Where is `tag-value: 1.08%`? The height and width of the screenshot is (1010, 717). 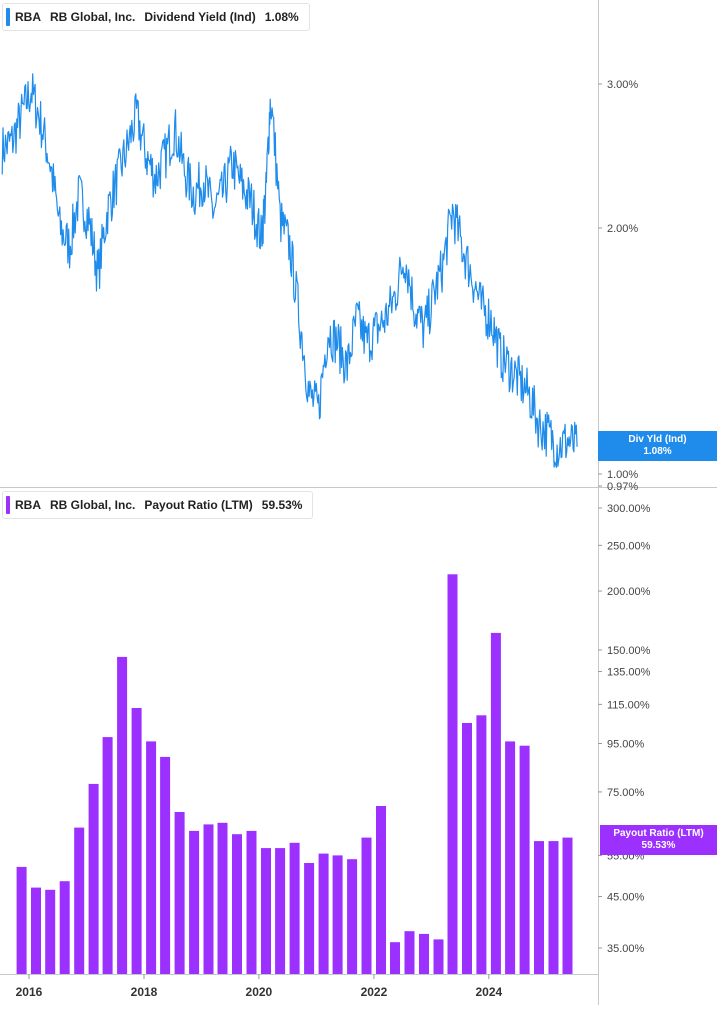 tag-value: 1.08% is located at coordinates (657, 451).